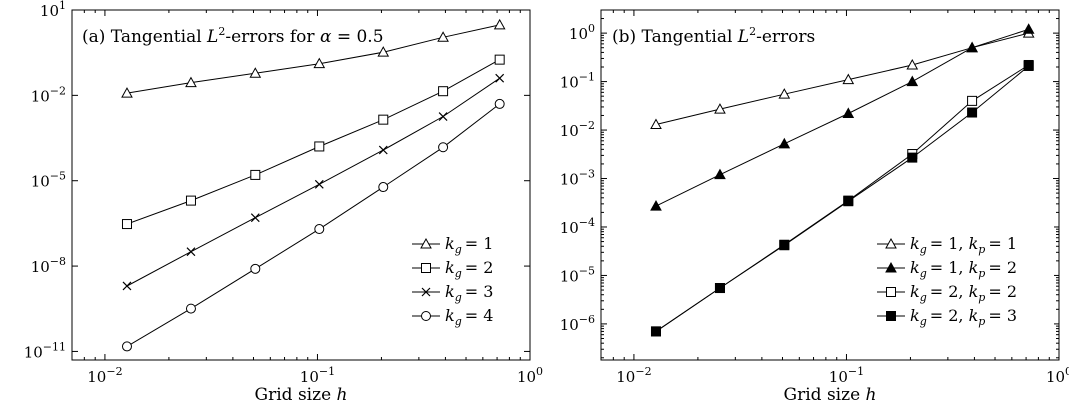  Describe the element at coordinates (49, 11) in the screenshot. I see `panel-a-y-tick-label-4-base: 10` at that location.